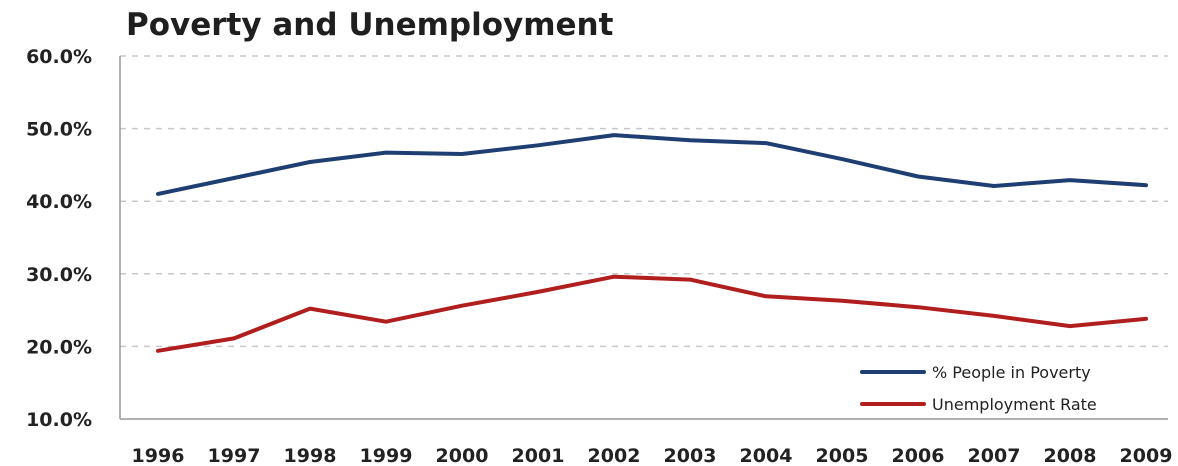  What do you see at coordinates (462, 455) in the screenshot?
I see `x-tick-label: 2000` at bounding box center [462, 455].